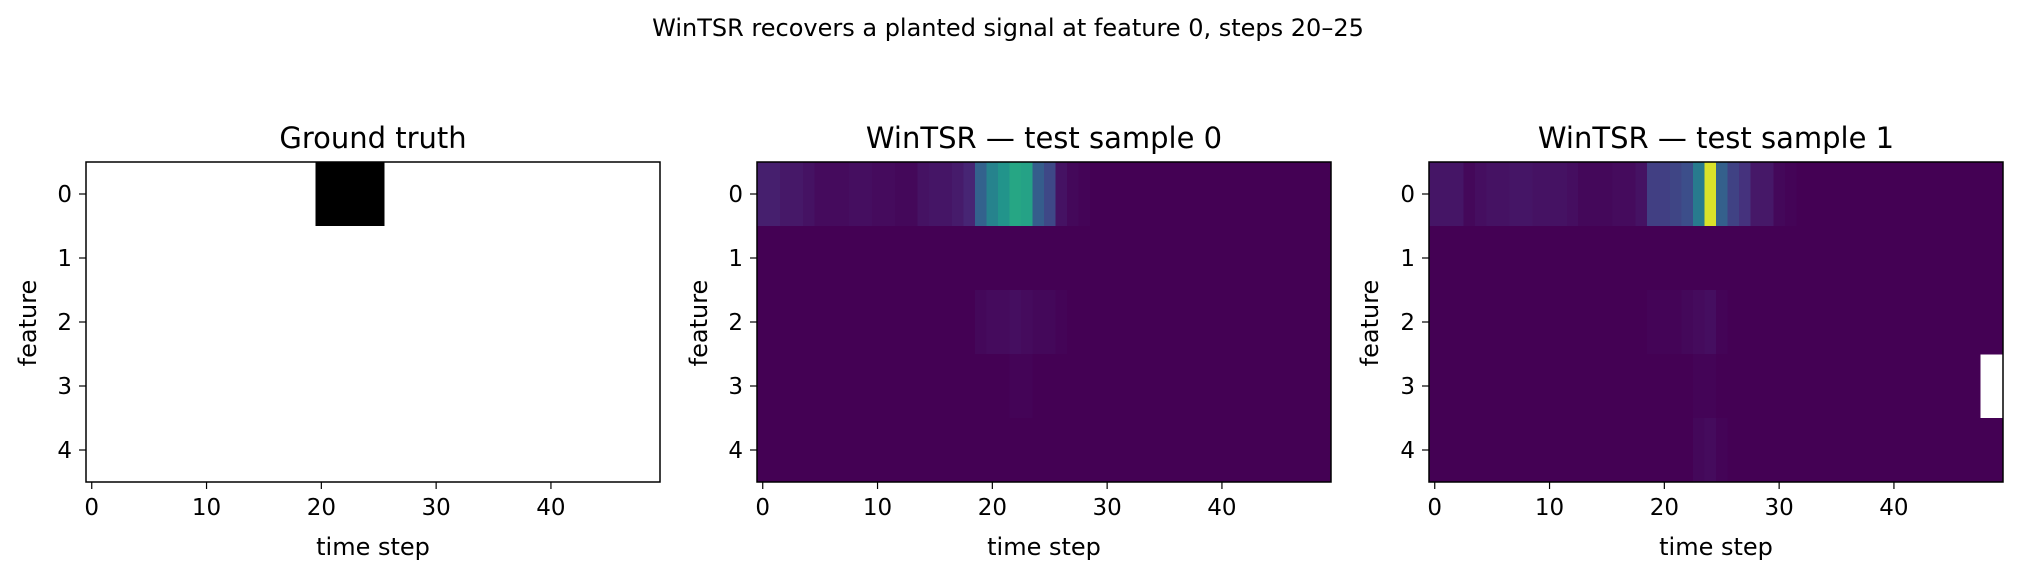 This screenshot has height=577, width=2017. Describe the element at coordinates (735, 387) in the screenshot. I see `y-tick-label: 3` at that location.